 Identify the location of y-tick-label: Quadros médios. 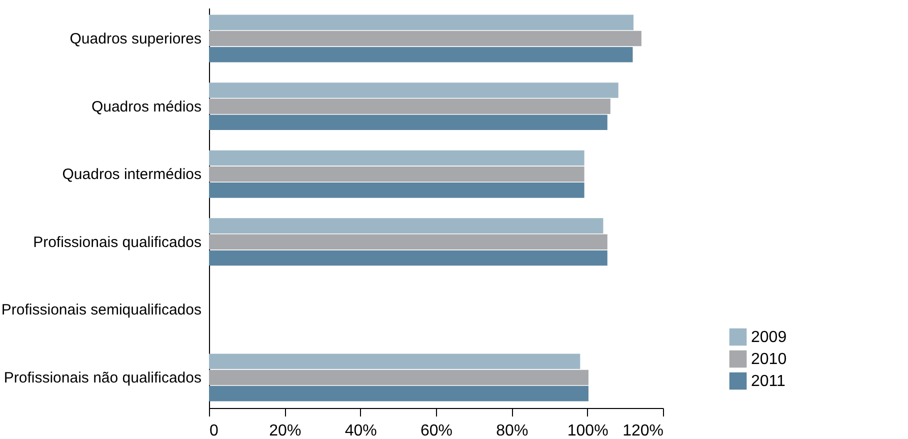
(146, 107).